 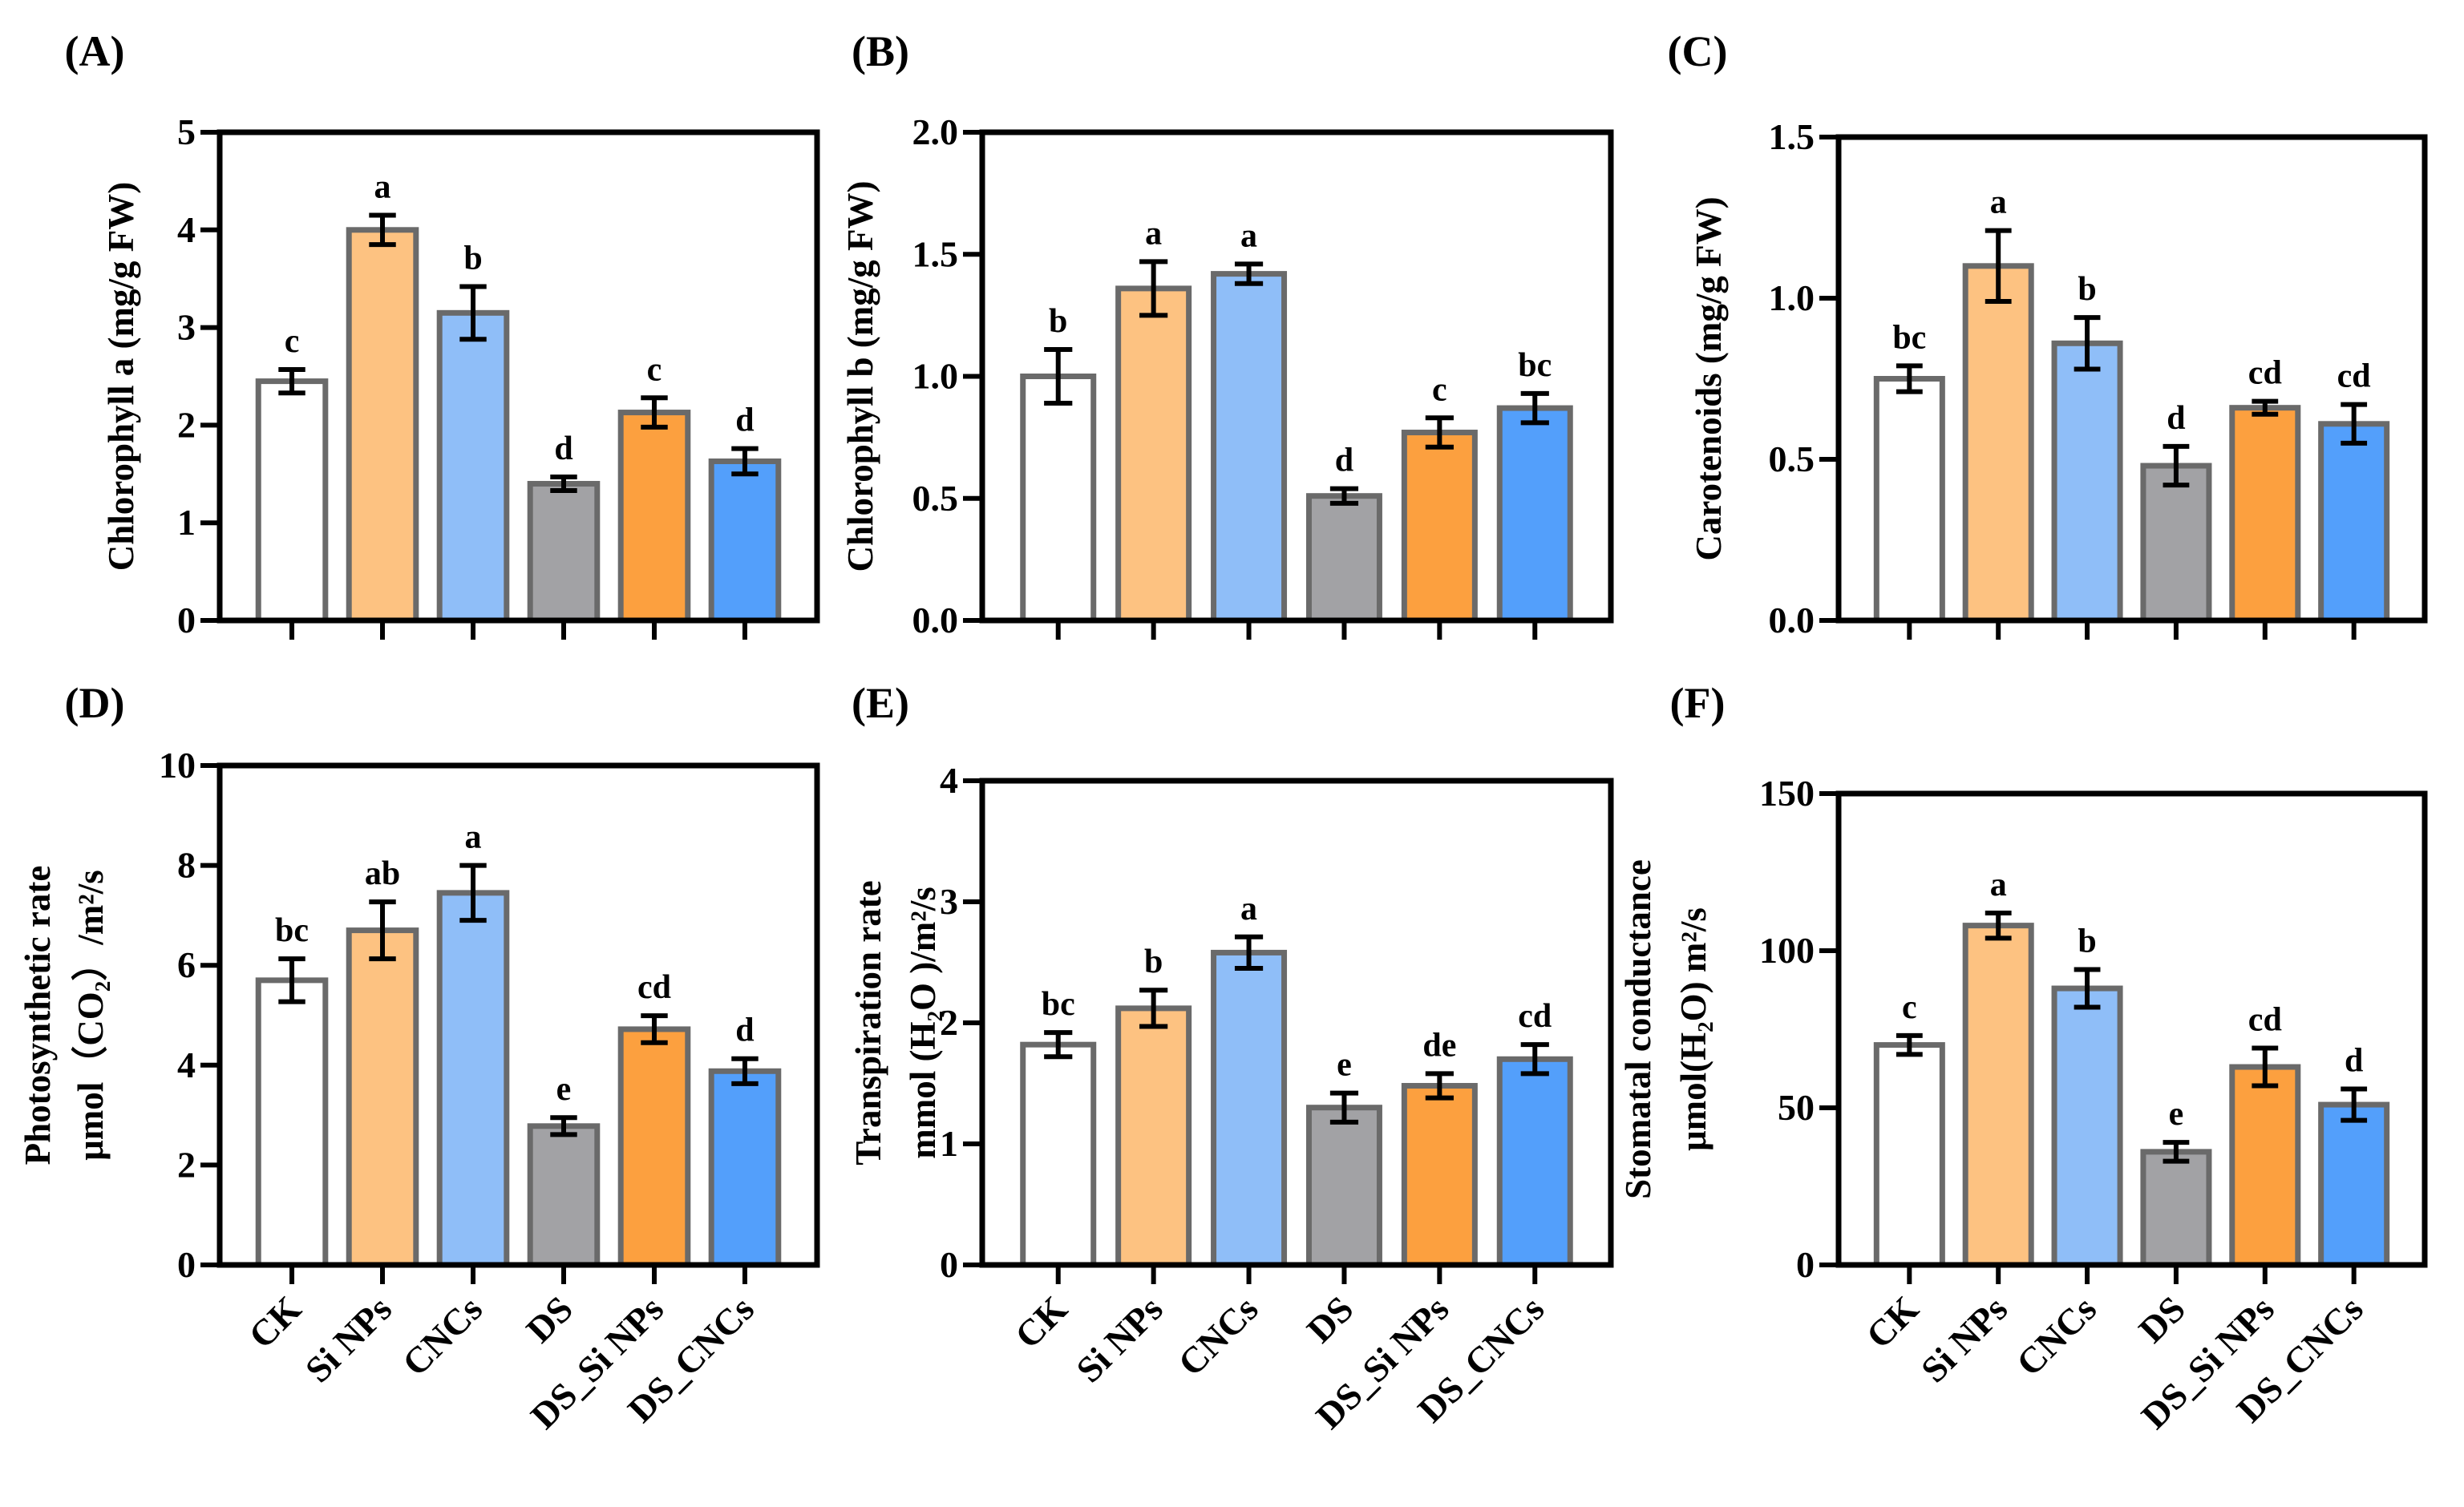 What do you see at coordinates (1709, 378) in the screenshot?
I see `y-axis-label: Carotenoids (mg/g FW)` at bounding box center [1709, 378].